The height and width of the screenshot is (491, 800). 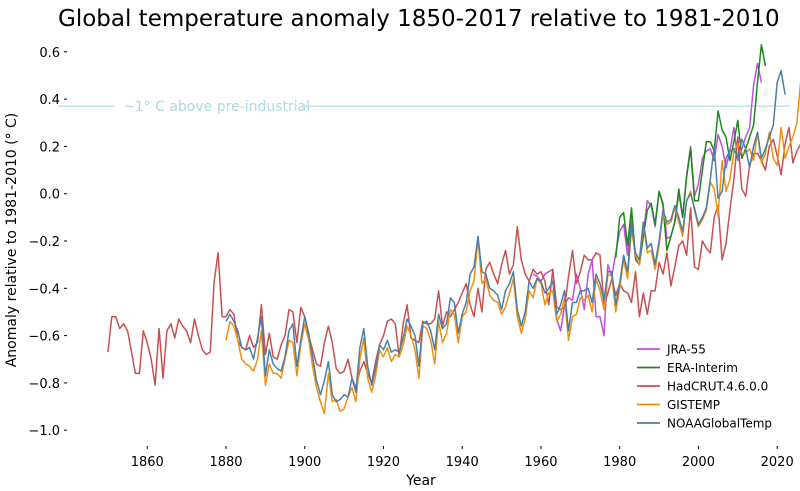 What do you see at coordinates (540, 462) in the screenshot?
I see `x-tick-label: 1960` at bounding box center [540, 462].